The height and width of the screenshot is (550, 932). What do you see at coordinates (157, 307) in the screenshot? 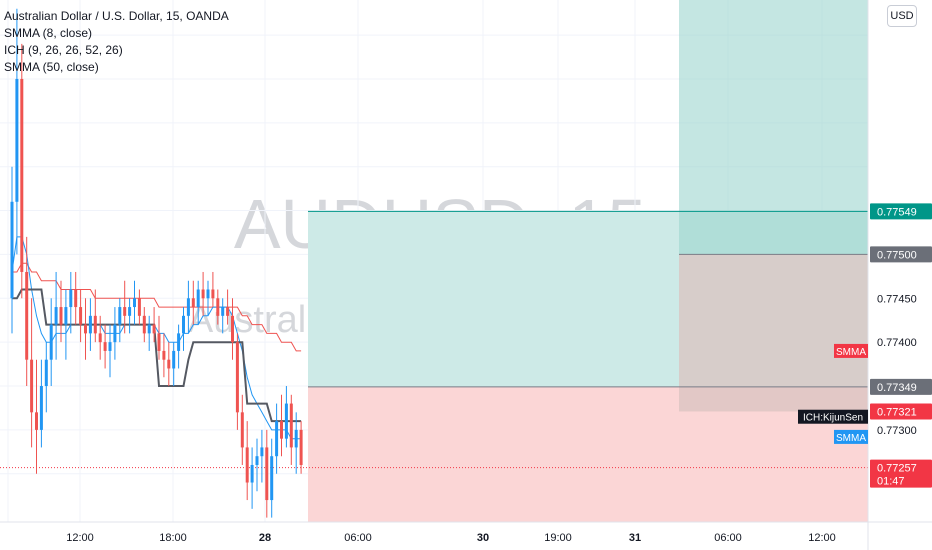
I see `smma-slow-line` at bounding box center [157, 307].